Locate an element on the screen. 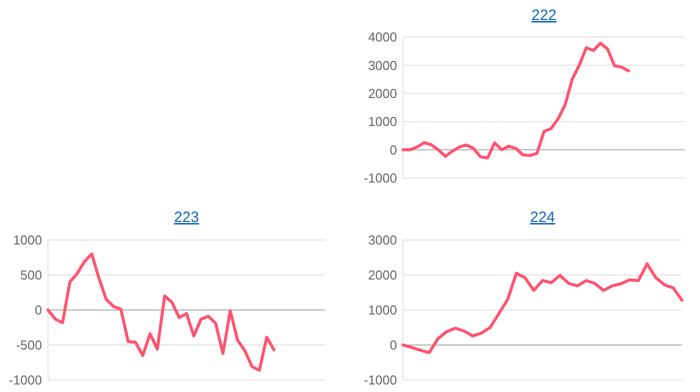 This screenshot has height=392, width=700. y-tick-label: 500 is located at coordinates (31, 275).